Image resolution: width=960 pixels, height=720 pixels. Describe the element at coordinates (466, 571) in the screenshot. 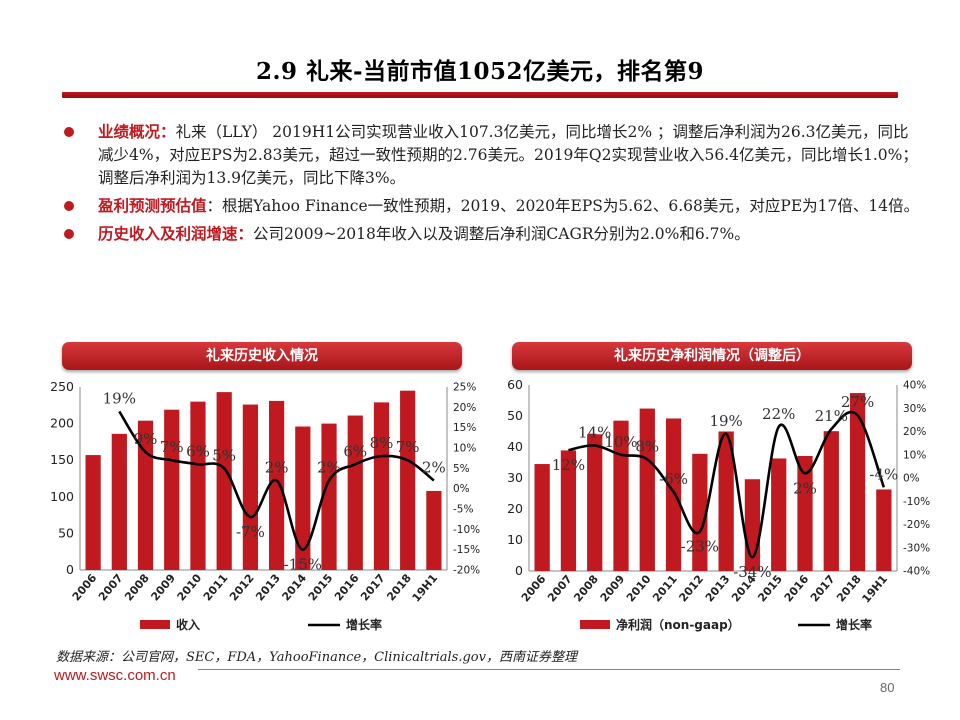

I see `right-axis-tick-label: -20%` at that location.